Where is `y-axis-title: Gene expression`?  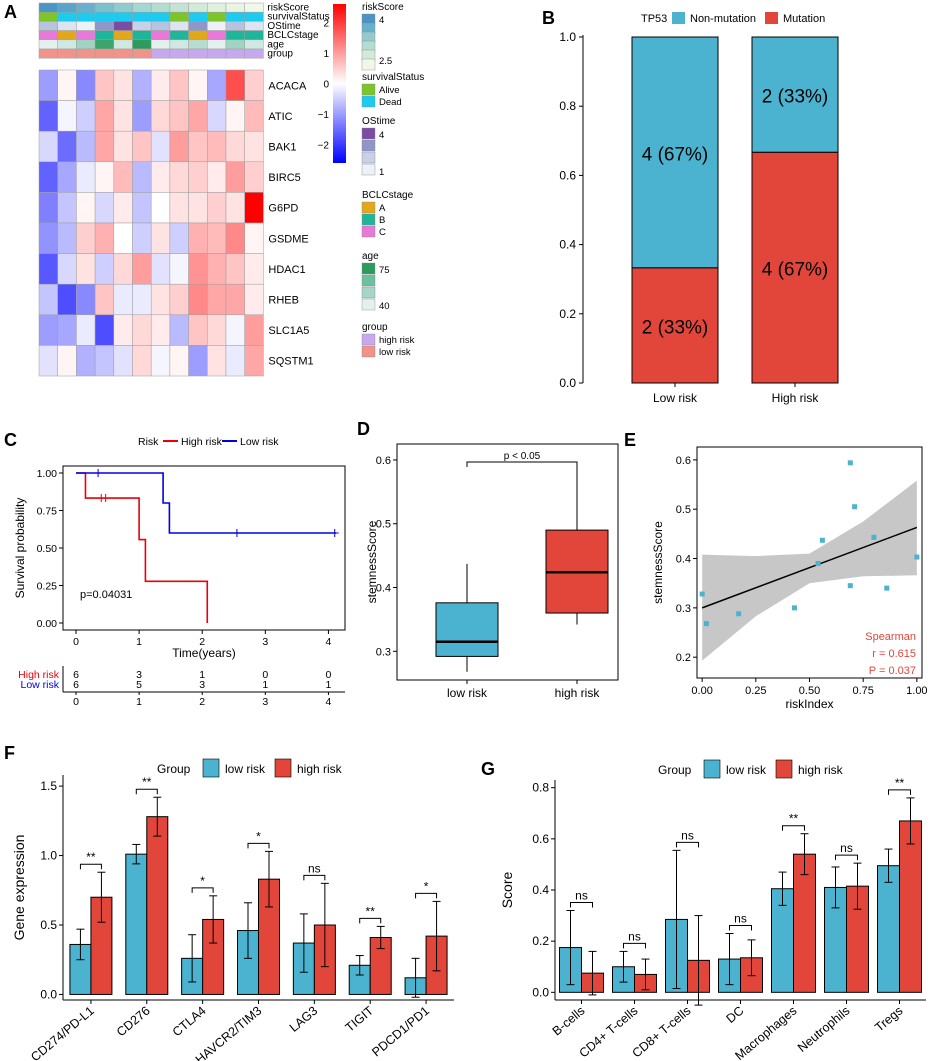 y-axis-title: Gene expression is located at coordinates (19, 888).